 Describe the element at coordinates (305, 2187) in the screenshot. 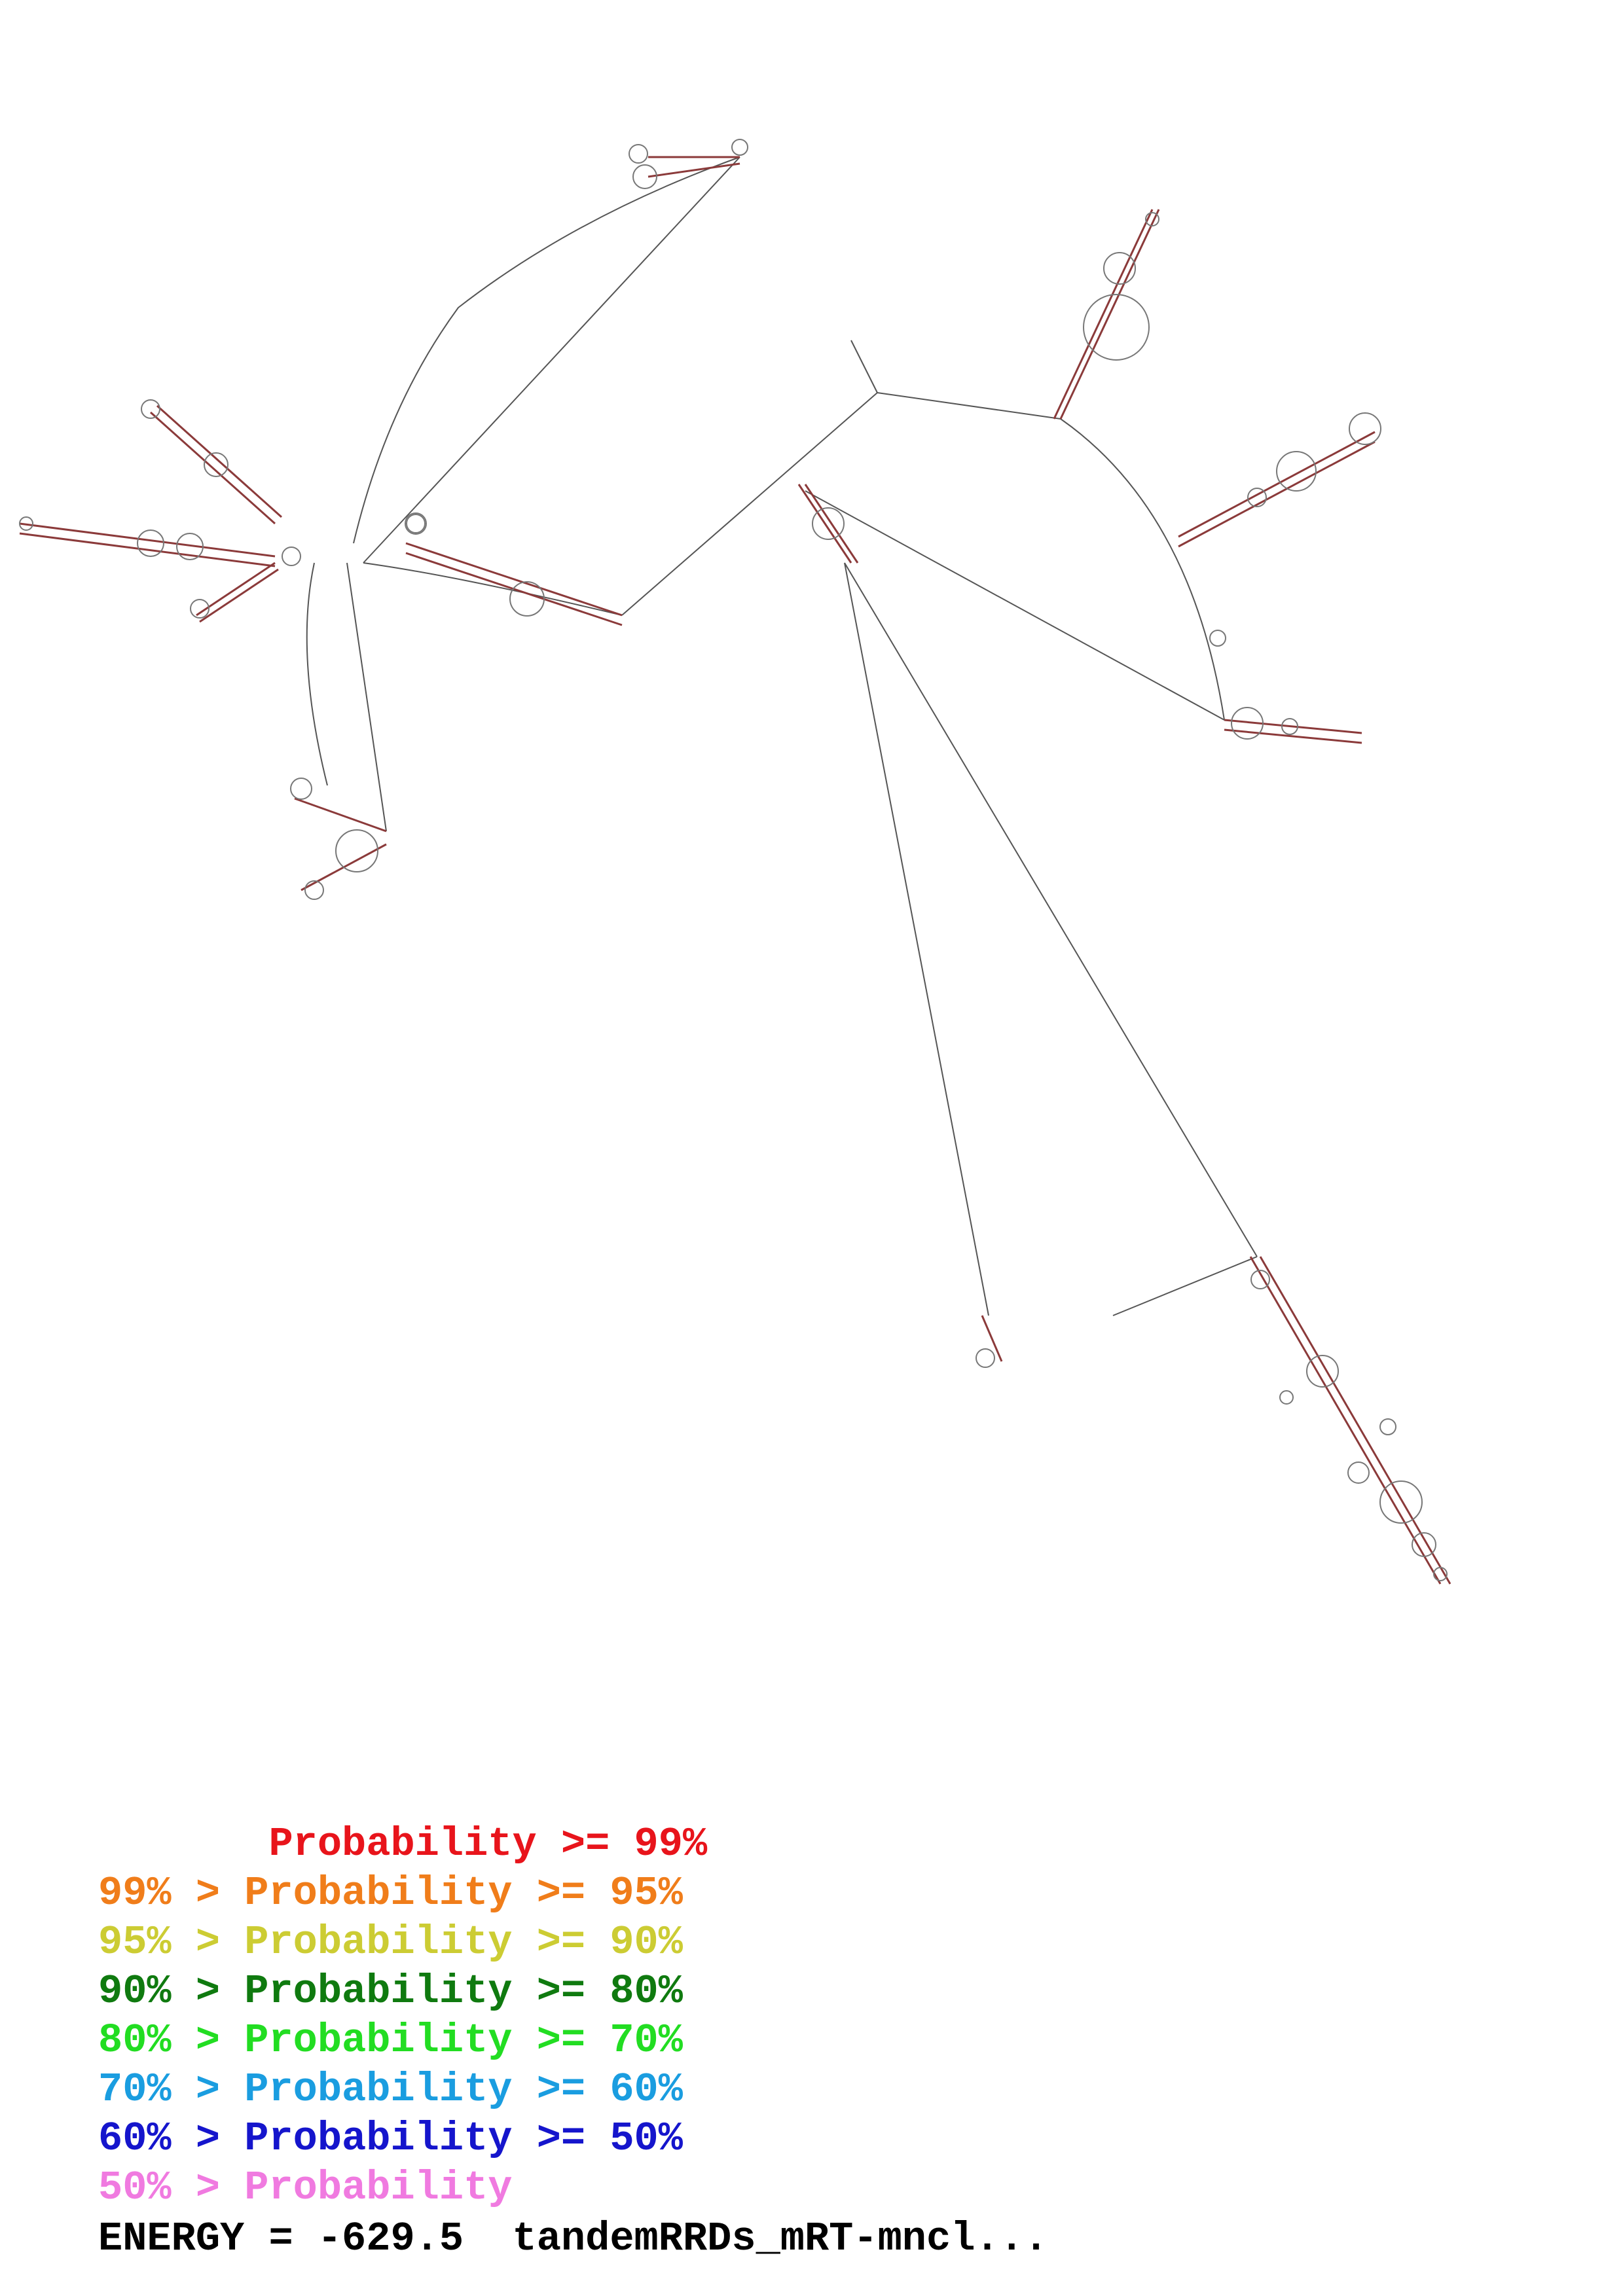

I see `legend-row-below-50: 50% > Probability` at that location.